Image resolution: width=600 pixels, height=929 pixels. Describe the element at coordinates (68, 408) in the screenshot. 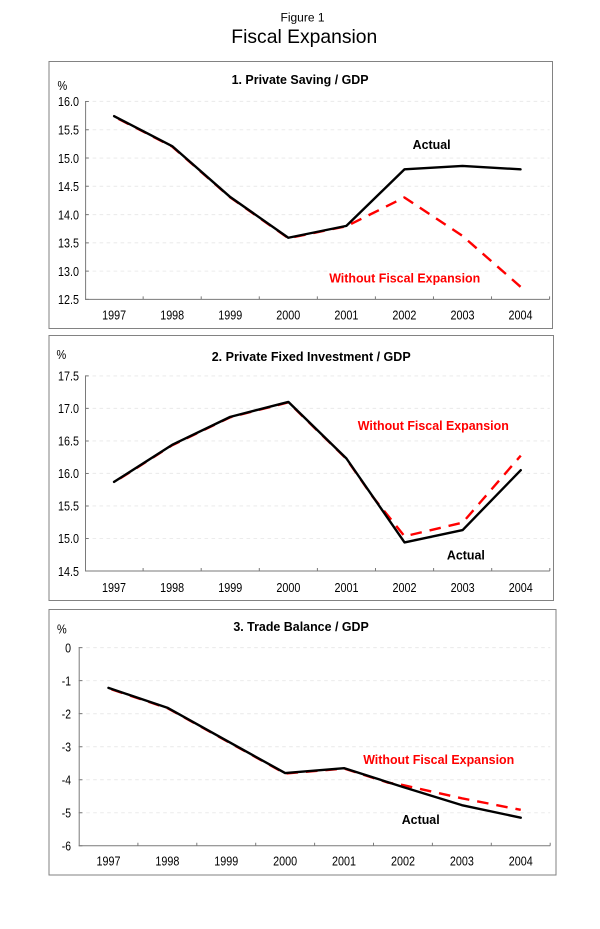

I see `svg-text: 17.0` at that location.